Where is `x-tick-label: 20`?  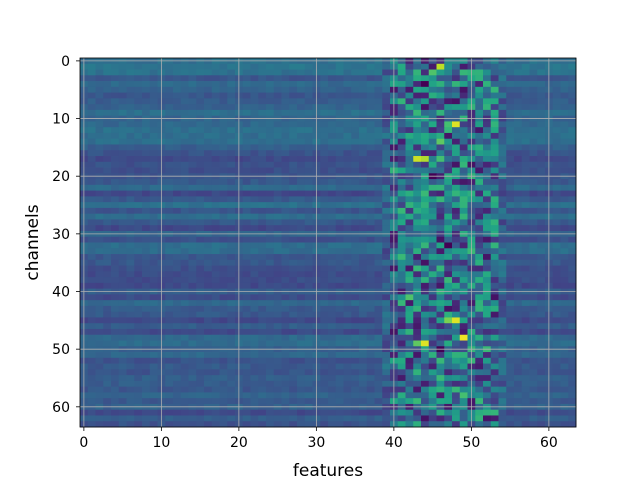 x-tick-label: 20 is located at coordinates (239, 443).